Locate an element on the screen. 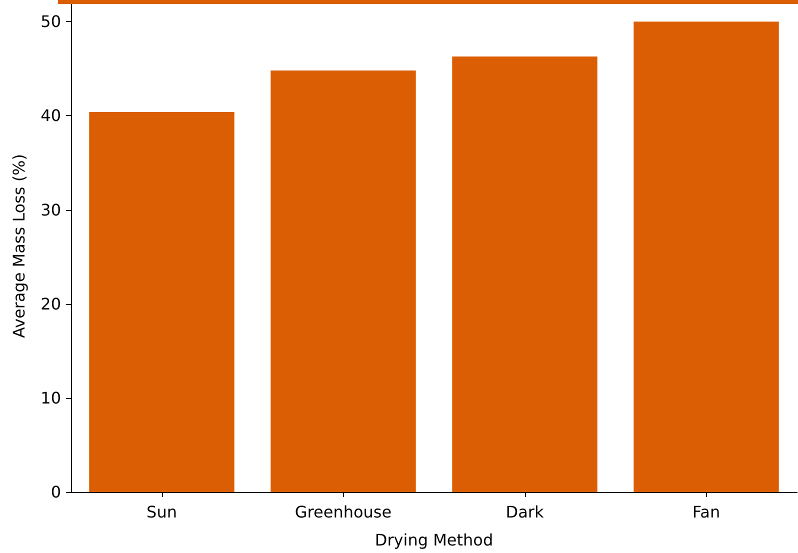 This screenshot has height=553, width=798. x-tick-label: Greenhouse is located at coordinates (343, 512).